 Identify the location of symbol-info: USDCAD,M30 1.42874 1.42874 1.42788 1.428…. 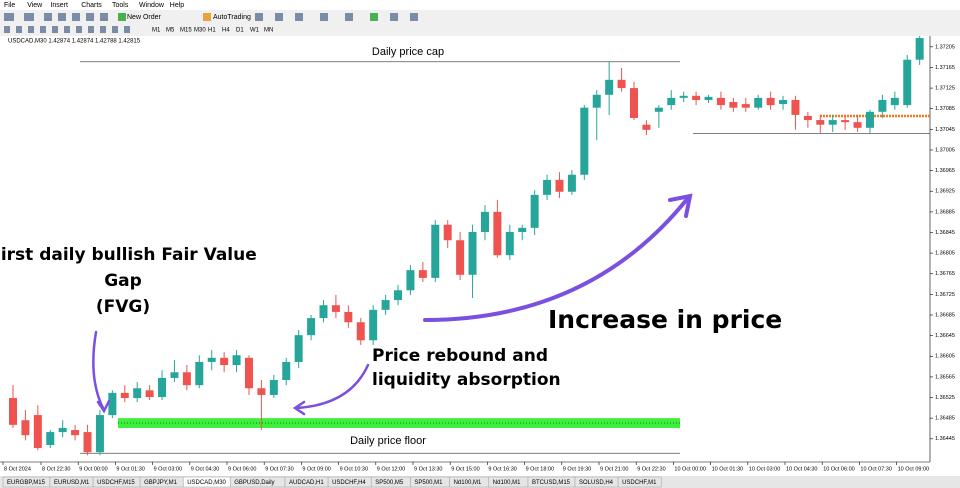
(74, 42).